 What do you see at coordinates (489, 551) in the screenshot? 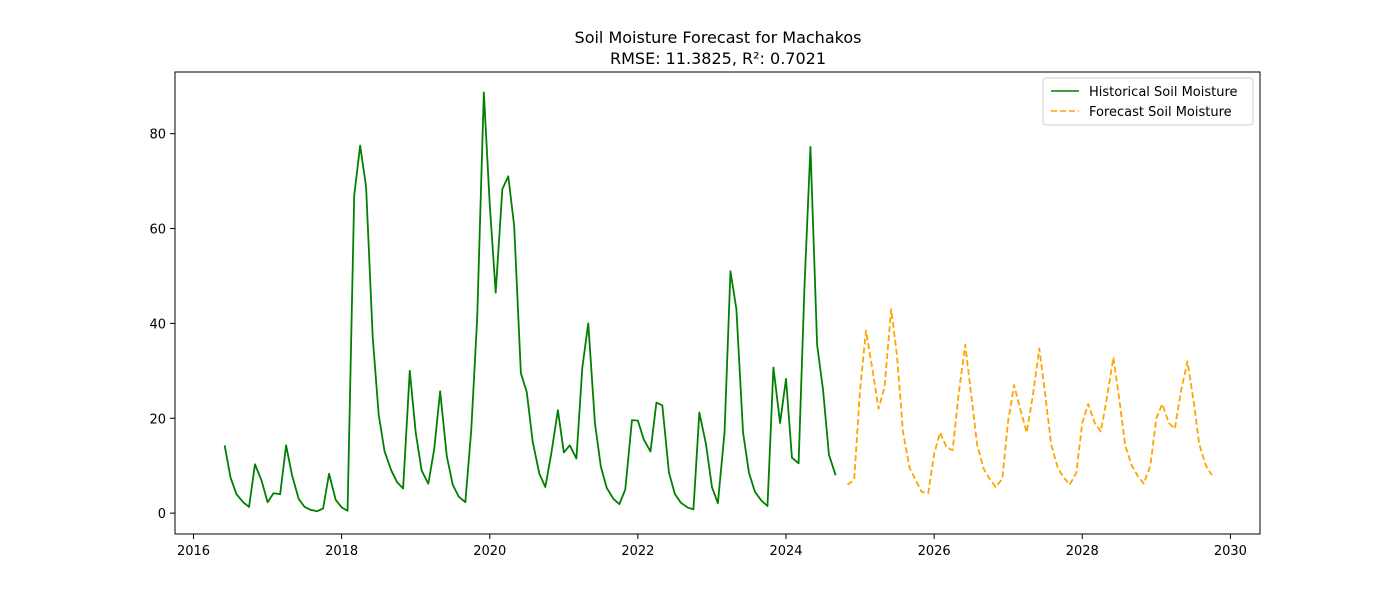
I see `x-tick-label: 2020` at bounding box center [489, 551].